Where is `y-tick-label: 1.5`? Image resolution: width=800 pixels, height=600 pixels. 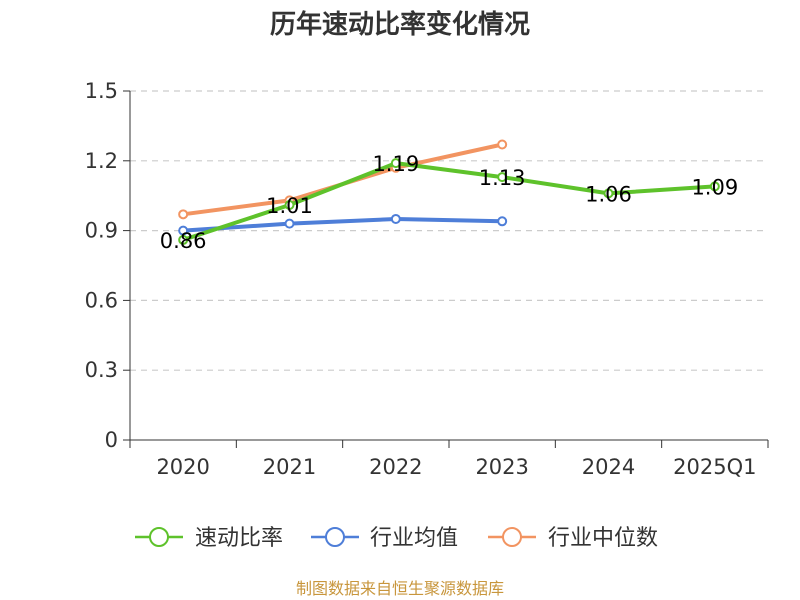 y-tick-label: 1.5 is located at coordinates (101, 91).